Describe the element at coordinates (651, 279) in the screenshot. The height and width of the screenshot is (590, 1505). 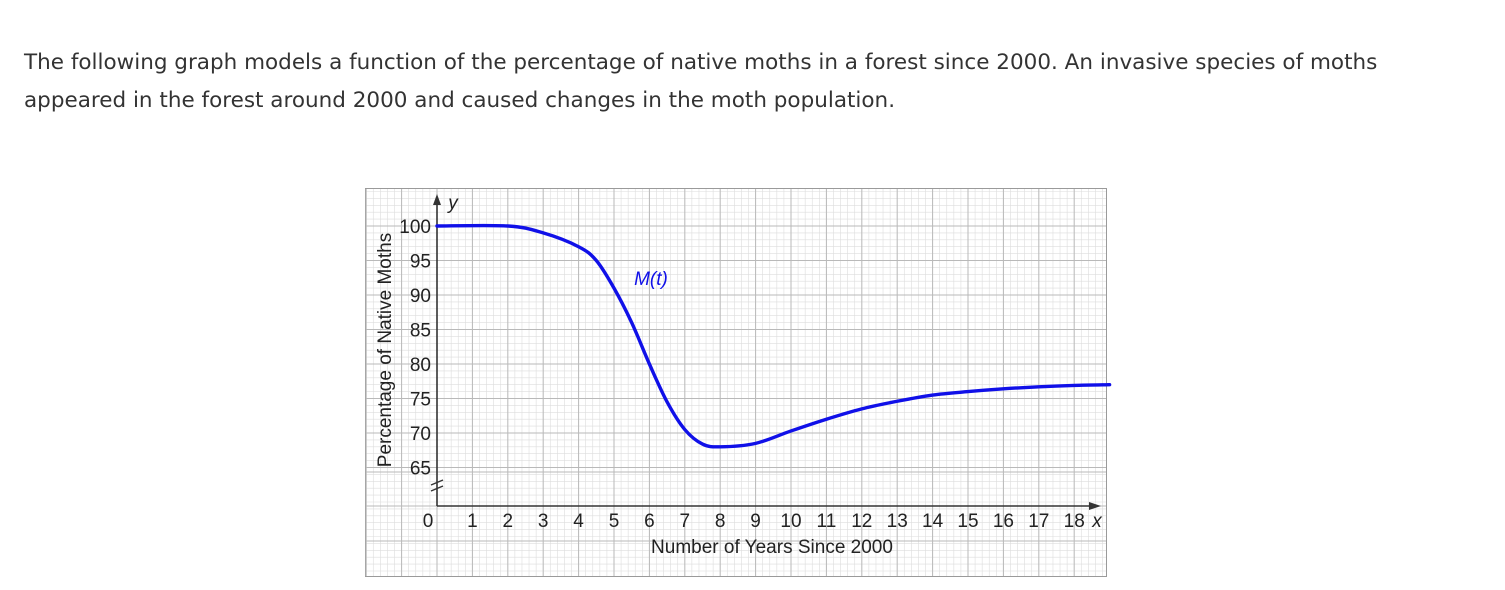
I see `curve-label: M(t)` at that location.